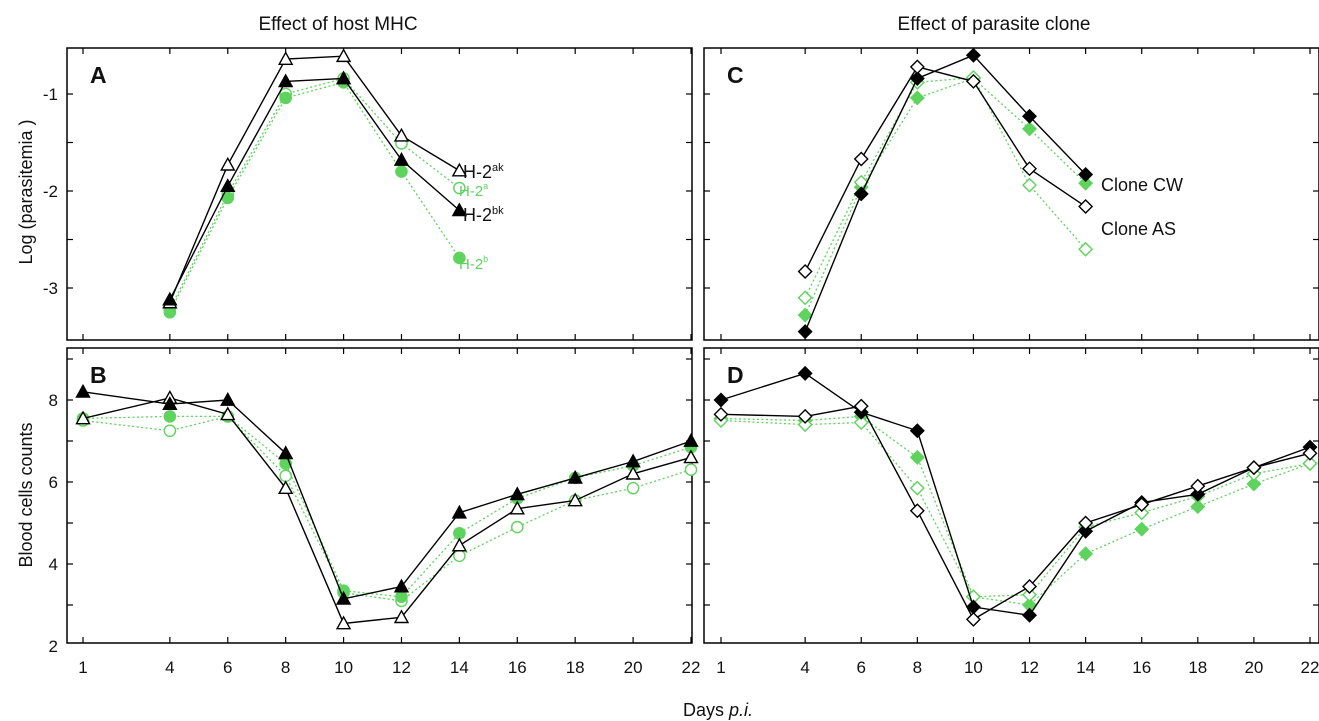 Image resolution: width=1319 pixels, height=721 pixels. What do you see at coordinates (53, 564) in the screenshot?
I see `y-tick-label: 4` at bounding box center [53, 564].